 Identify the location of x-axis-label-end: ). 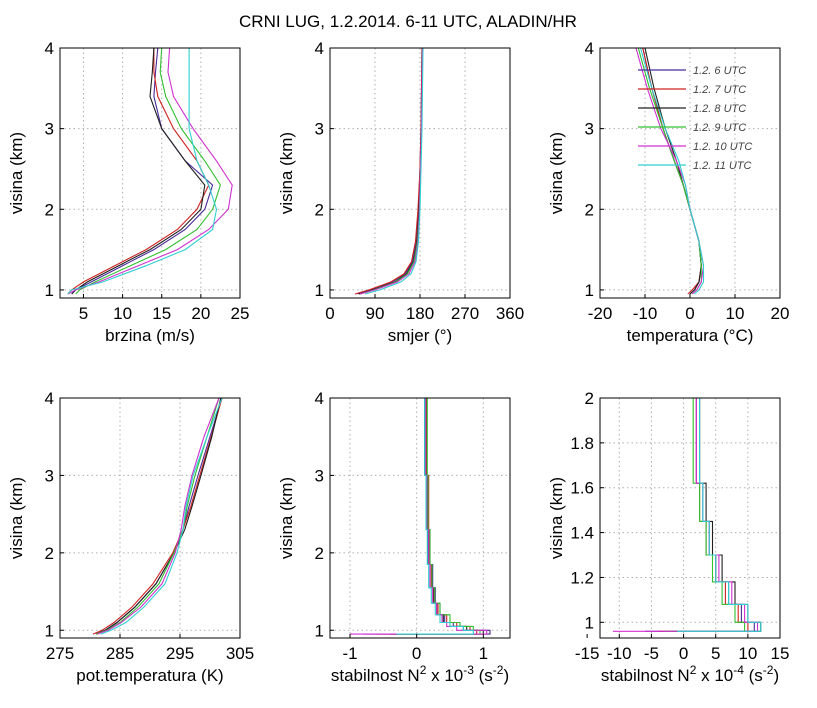
(506, 675).